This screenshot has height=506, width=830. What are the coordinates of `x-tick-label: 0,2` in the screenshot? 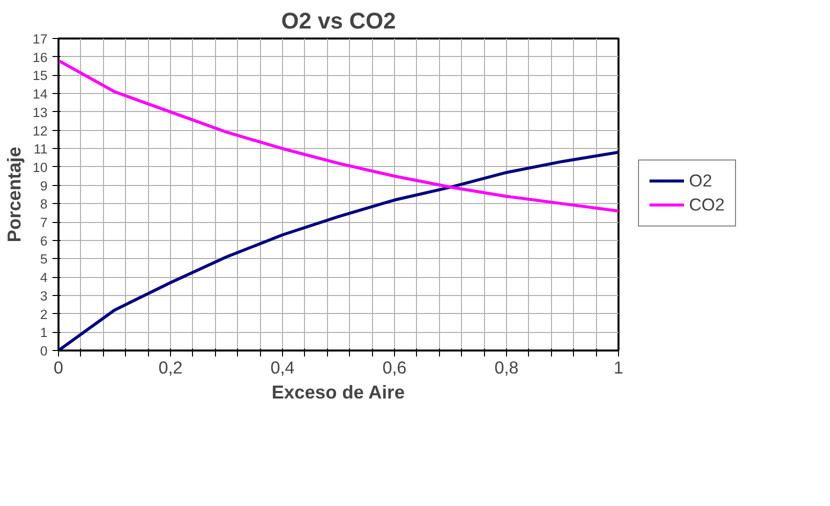 It's located at (170, 368).